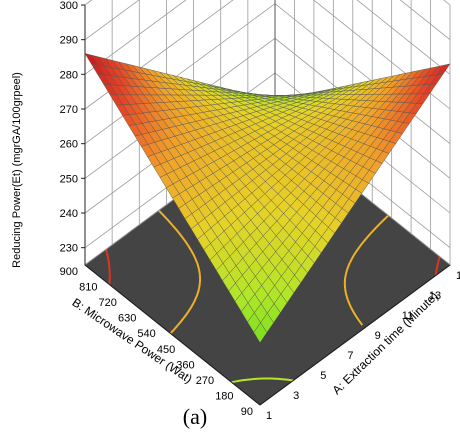 The height and width of the screenshot is (440, 460). What do you see at coordinates (407, 316) in the screenshot?
I see `x-tick-label: 11` at bounding box center [407, 316].